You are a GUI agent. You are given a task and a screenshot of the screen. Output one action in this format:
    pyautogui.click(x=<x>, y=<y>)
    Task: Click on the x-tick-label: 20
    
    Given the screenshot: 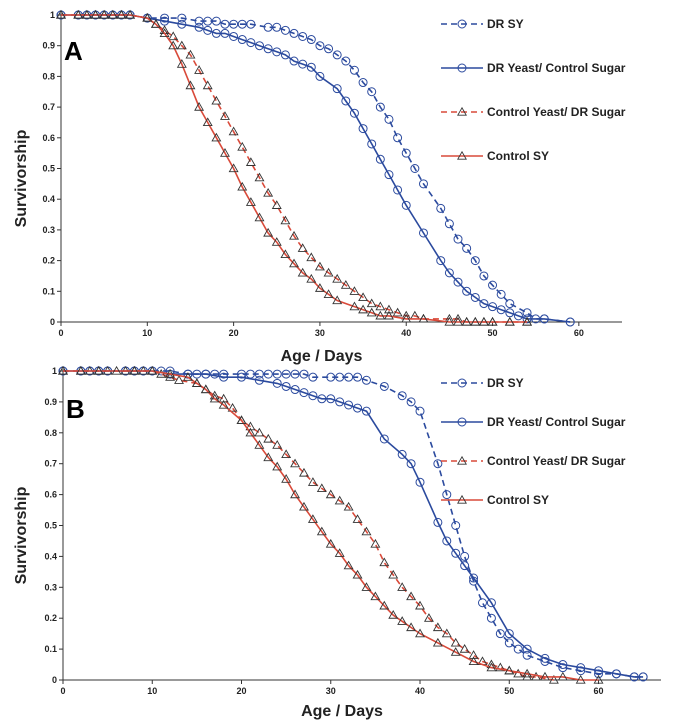 What is the action you would take?
    pyautogui.click(x=241, y=691)
    